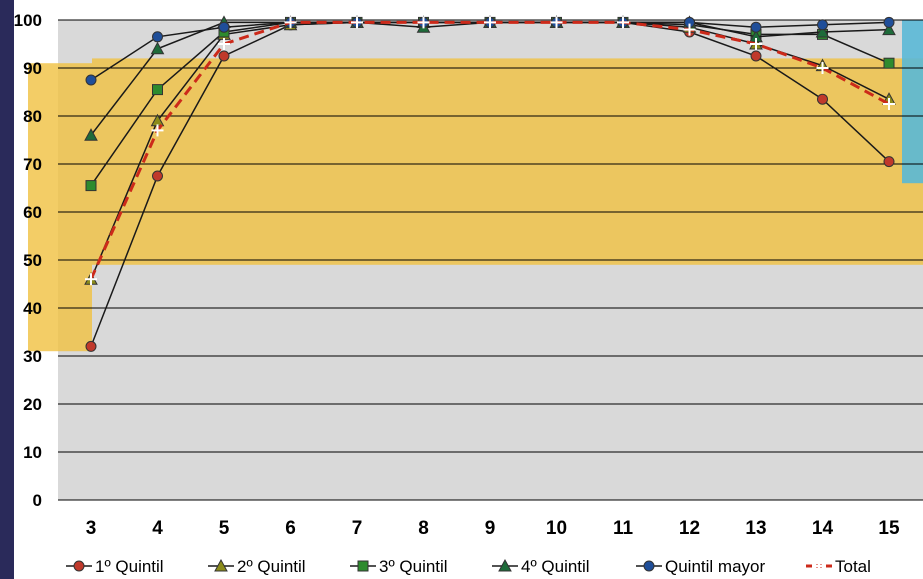 The image size is (923, 579). I want to click on x-tick-label: 6, so click(290, 528).